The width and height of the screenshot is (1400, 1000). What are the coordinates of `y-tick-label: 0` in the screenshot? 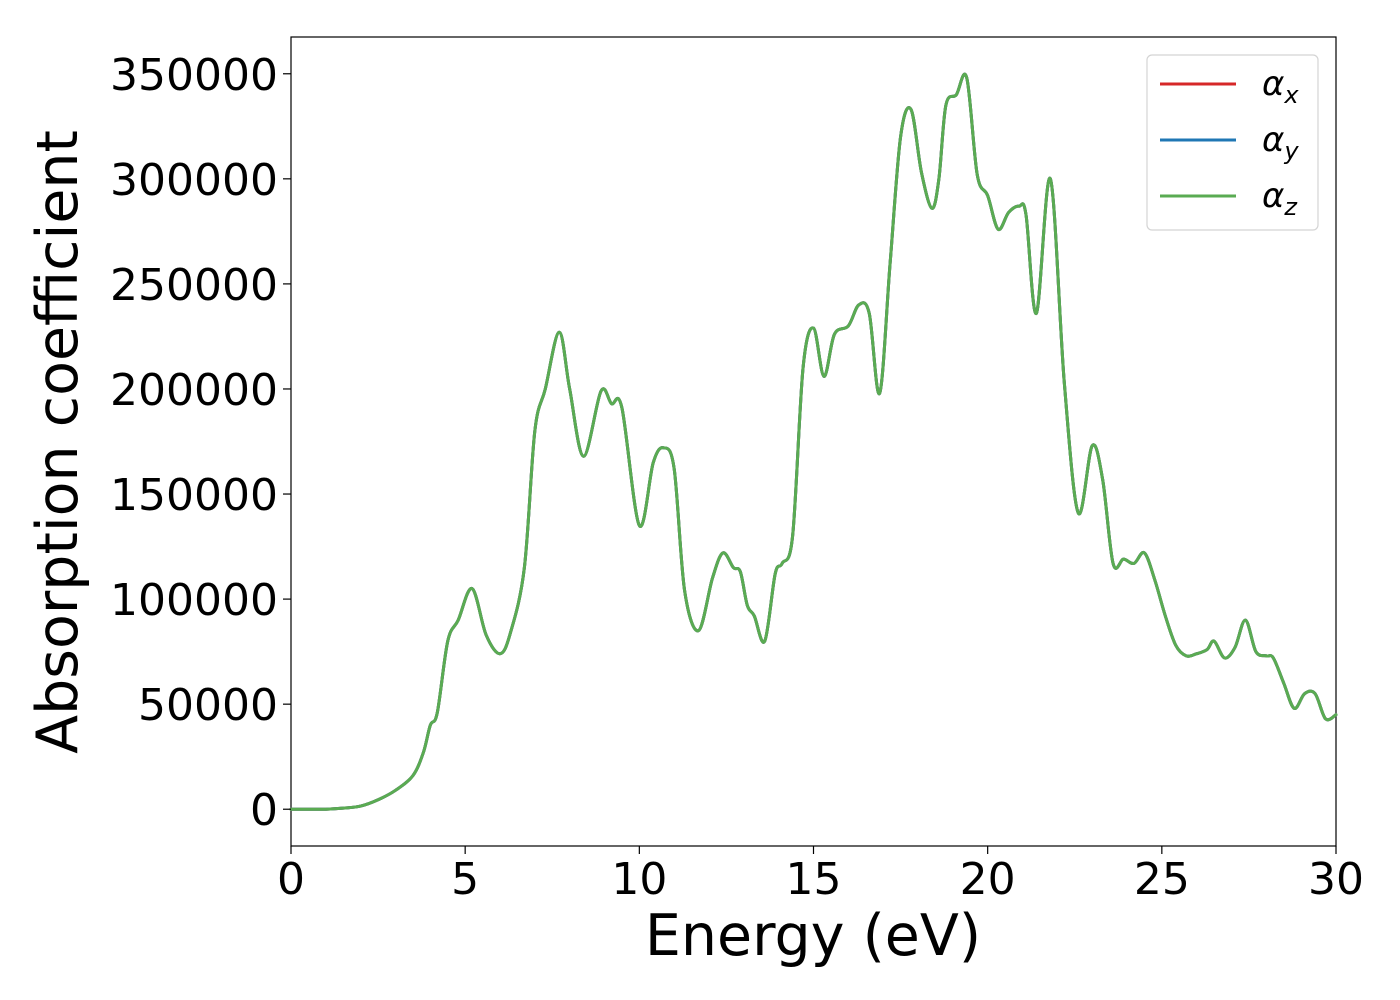 It's located at (264, 810).